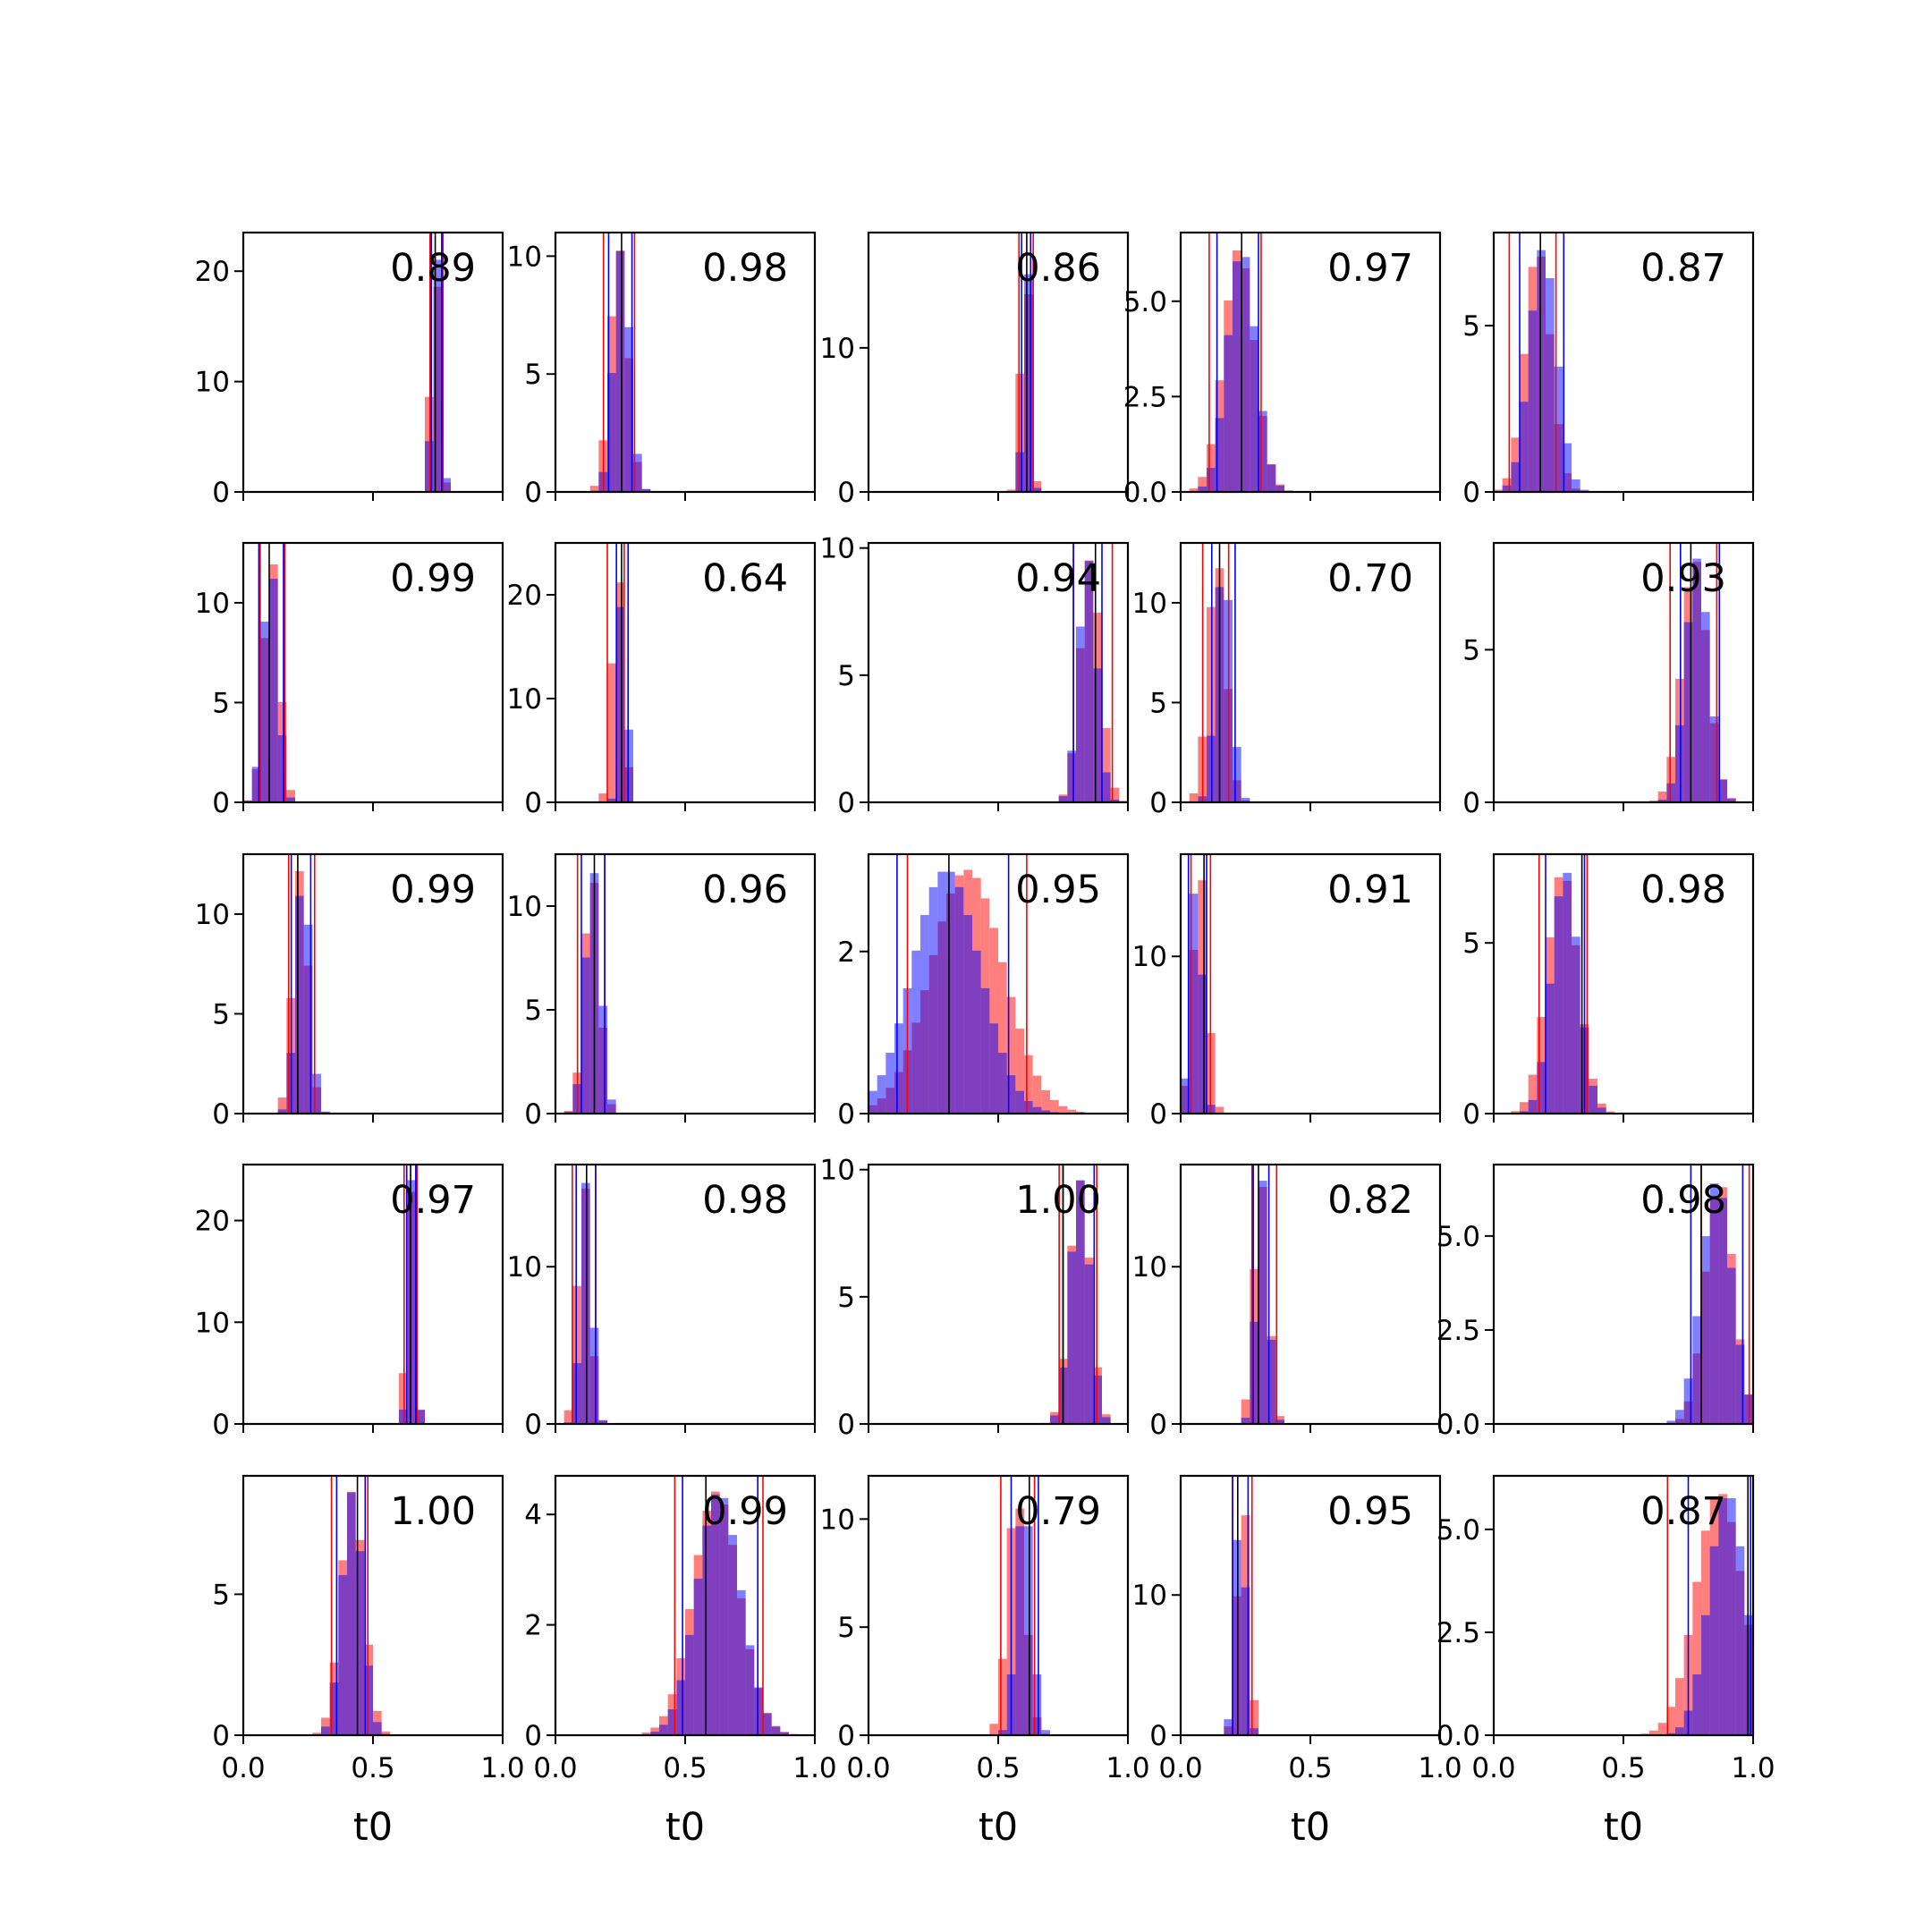 This screenshot has width=1932, height=1932. I want to click on panel-4-5: 0.98 0.0 2.5 5.0, so click(1595, 1302).